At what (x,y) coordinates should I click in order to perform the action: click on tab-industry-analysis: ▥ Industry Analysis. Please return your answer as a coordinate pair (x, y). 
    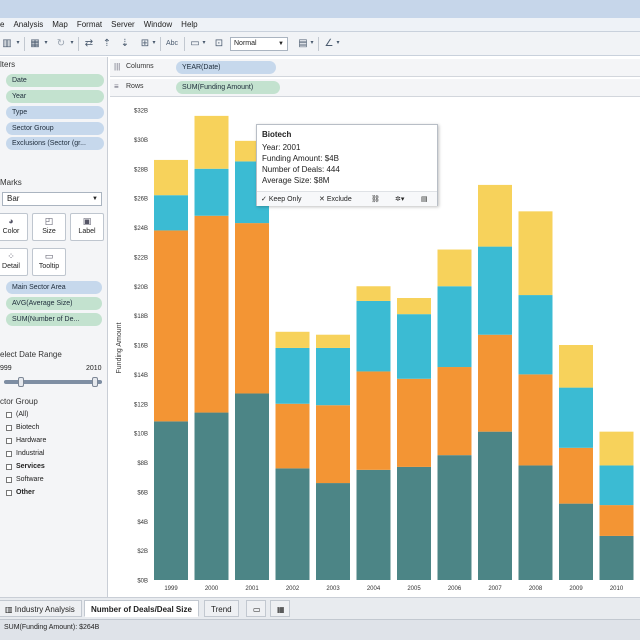
    Looking at the image, I should click on (41, 608).